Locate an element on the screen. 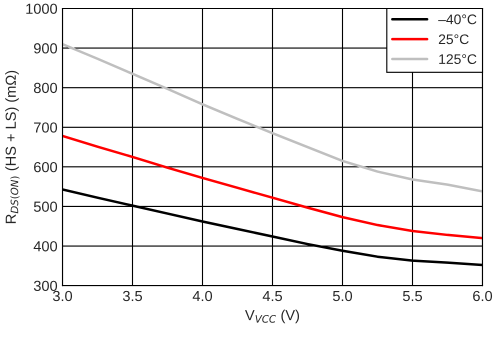  x-tick-label: 3.5 is located at coordinates (132, 296).